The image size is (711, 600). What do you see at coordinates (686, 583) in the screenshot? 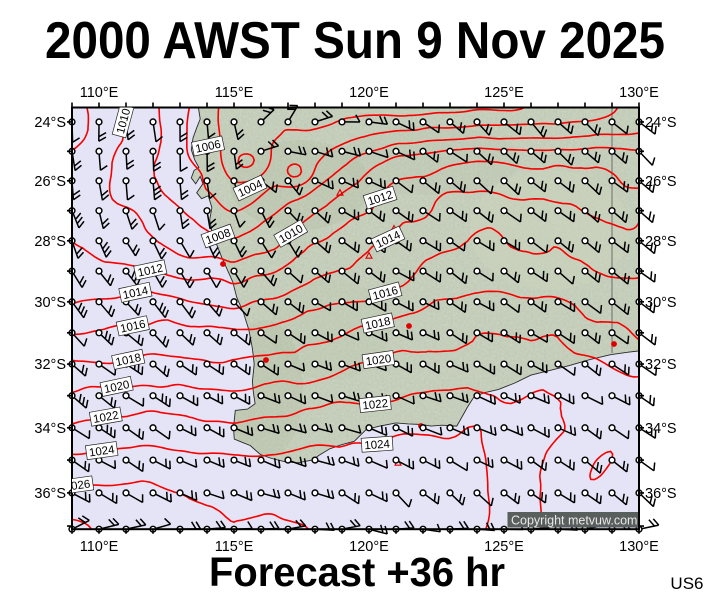
I see `svg-text: US6` at bounding box center [686, 583].